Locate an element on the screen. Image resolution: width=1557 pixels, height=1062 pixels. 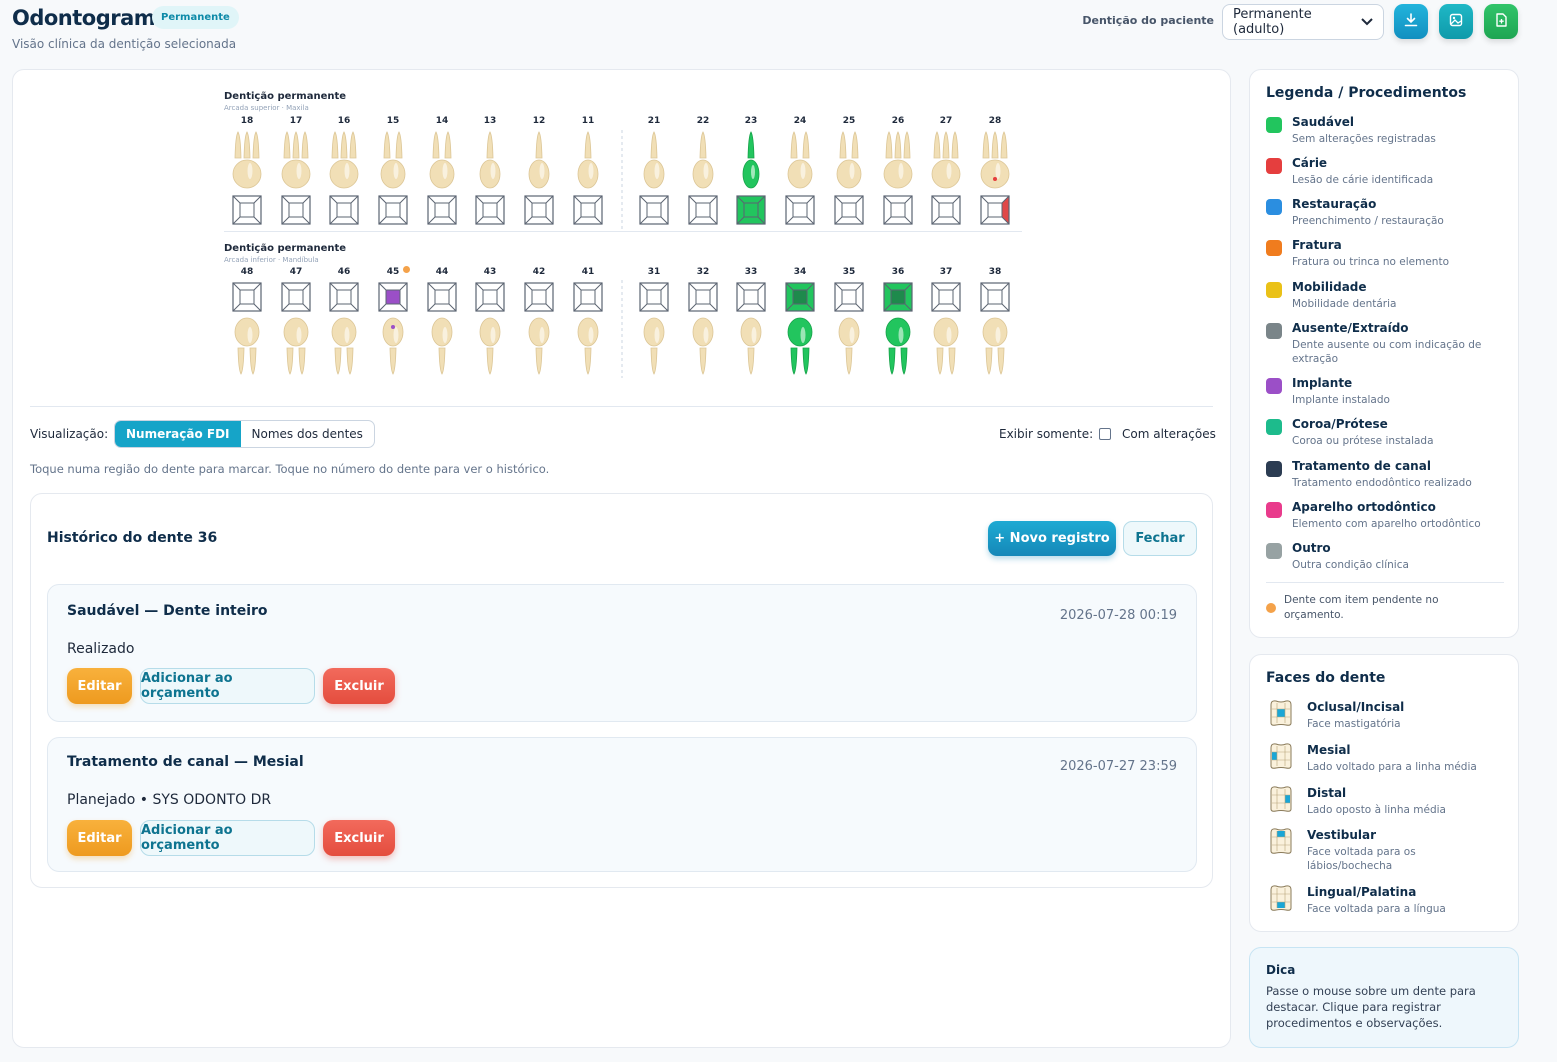
tooth-34-faces is located at coordinates (800, 297).